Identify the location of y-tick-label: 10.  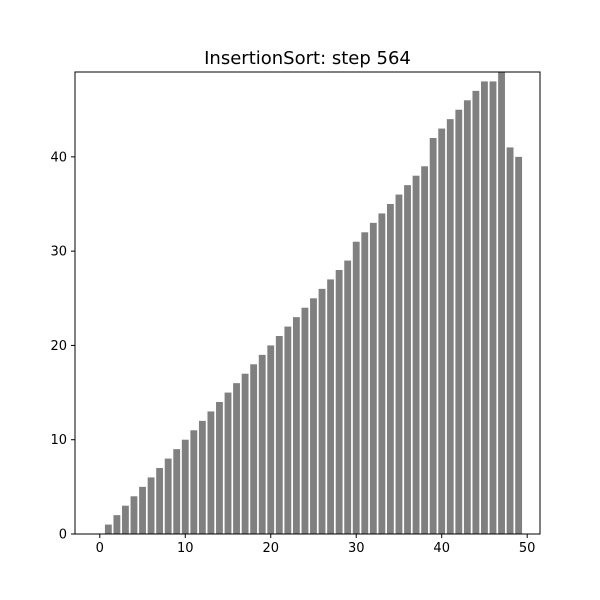
(58, 440).